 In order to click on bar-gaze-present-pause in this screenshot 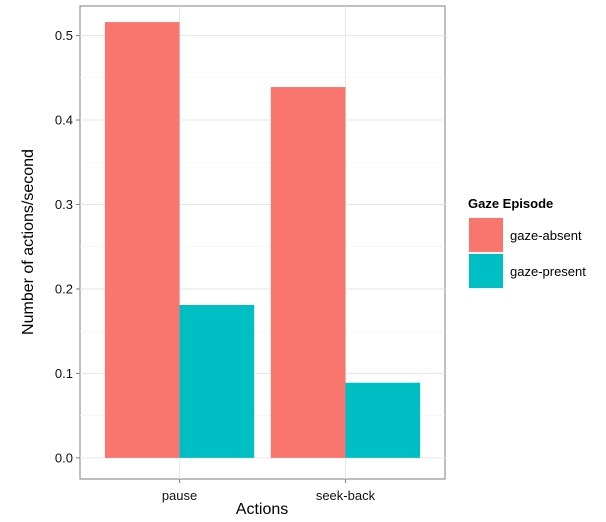, I will do `click(217, 381)`.